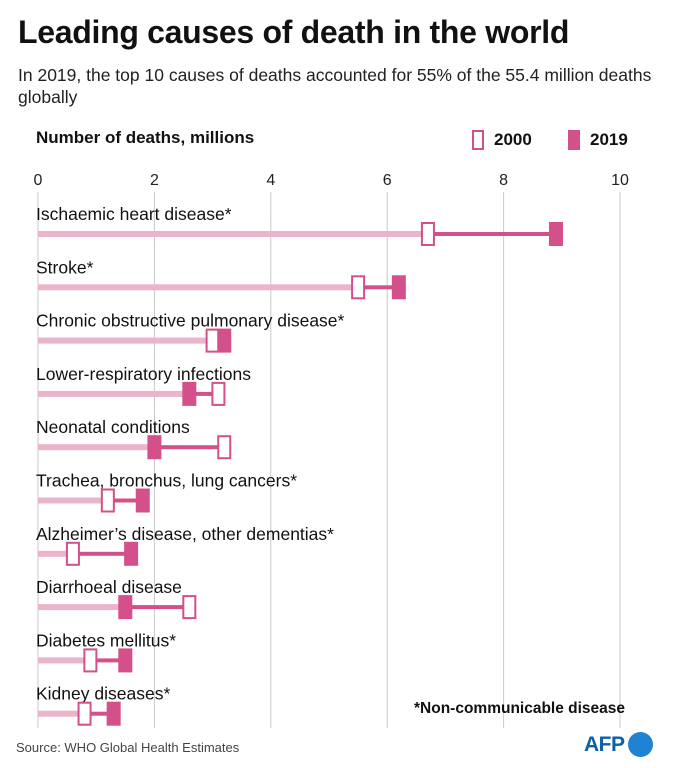 The width and height of the screenshot is (682, 768). Describe the element at coordinates (513, 139) in the screenshot. I see `legend-label-2000: 2000` at that location.